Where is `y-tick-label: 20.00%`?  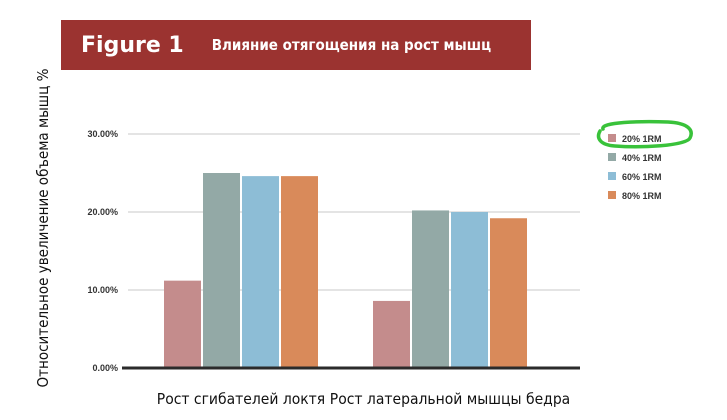
y-tick-label: 20.00% is located at coordinates (102, 212).